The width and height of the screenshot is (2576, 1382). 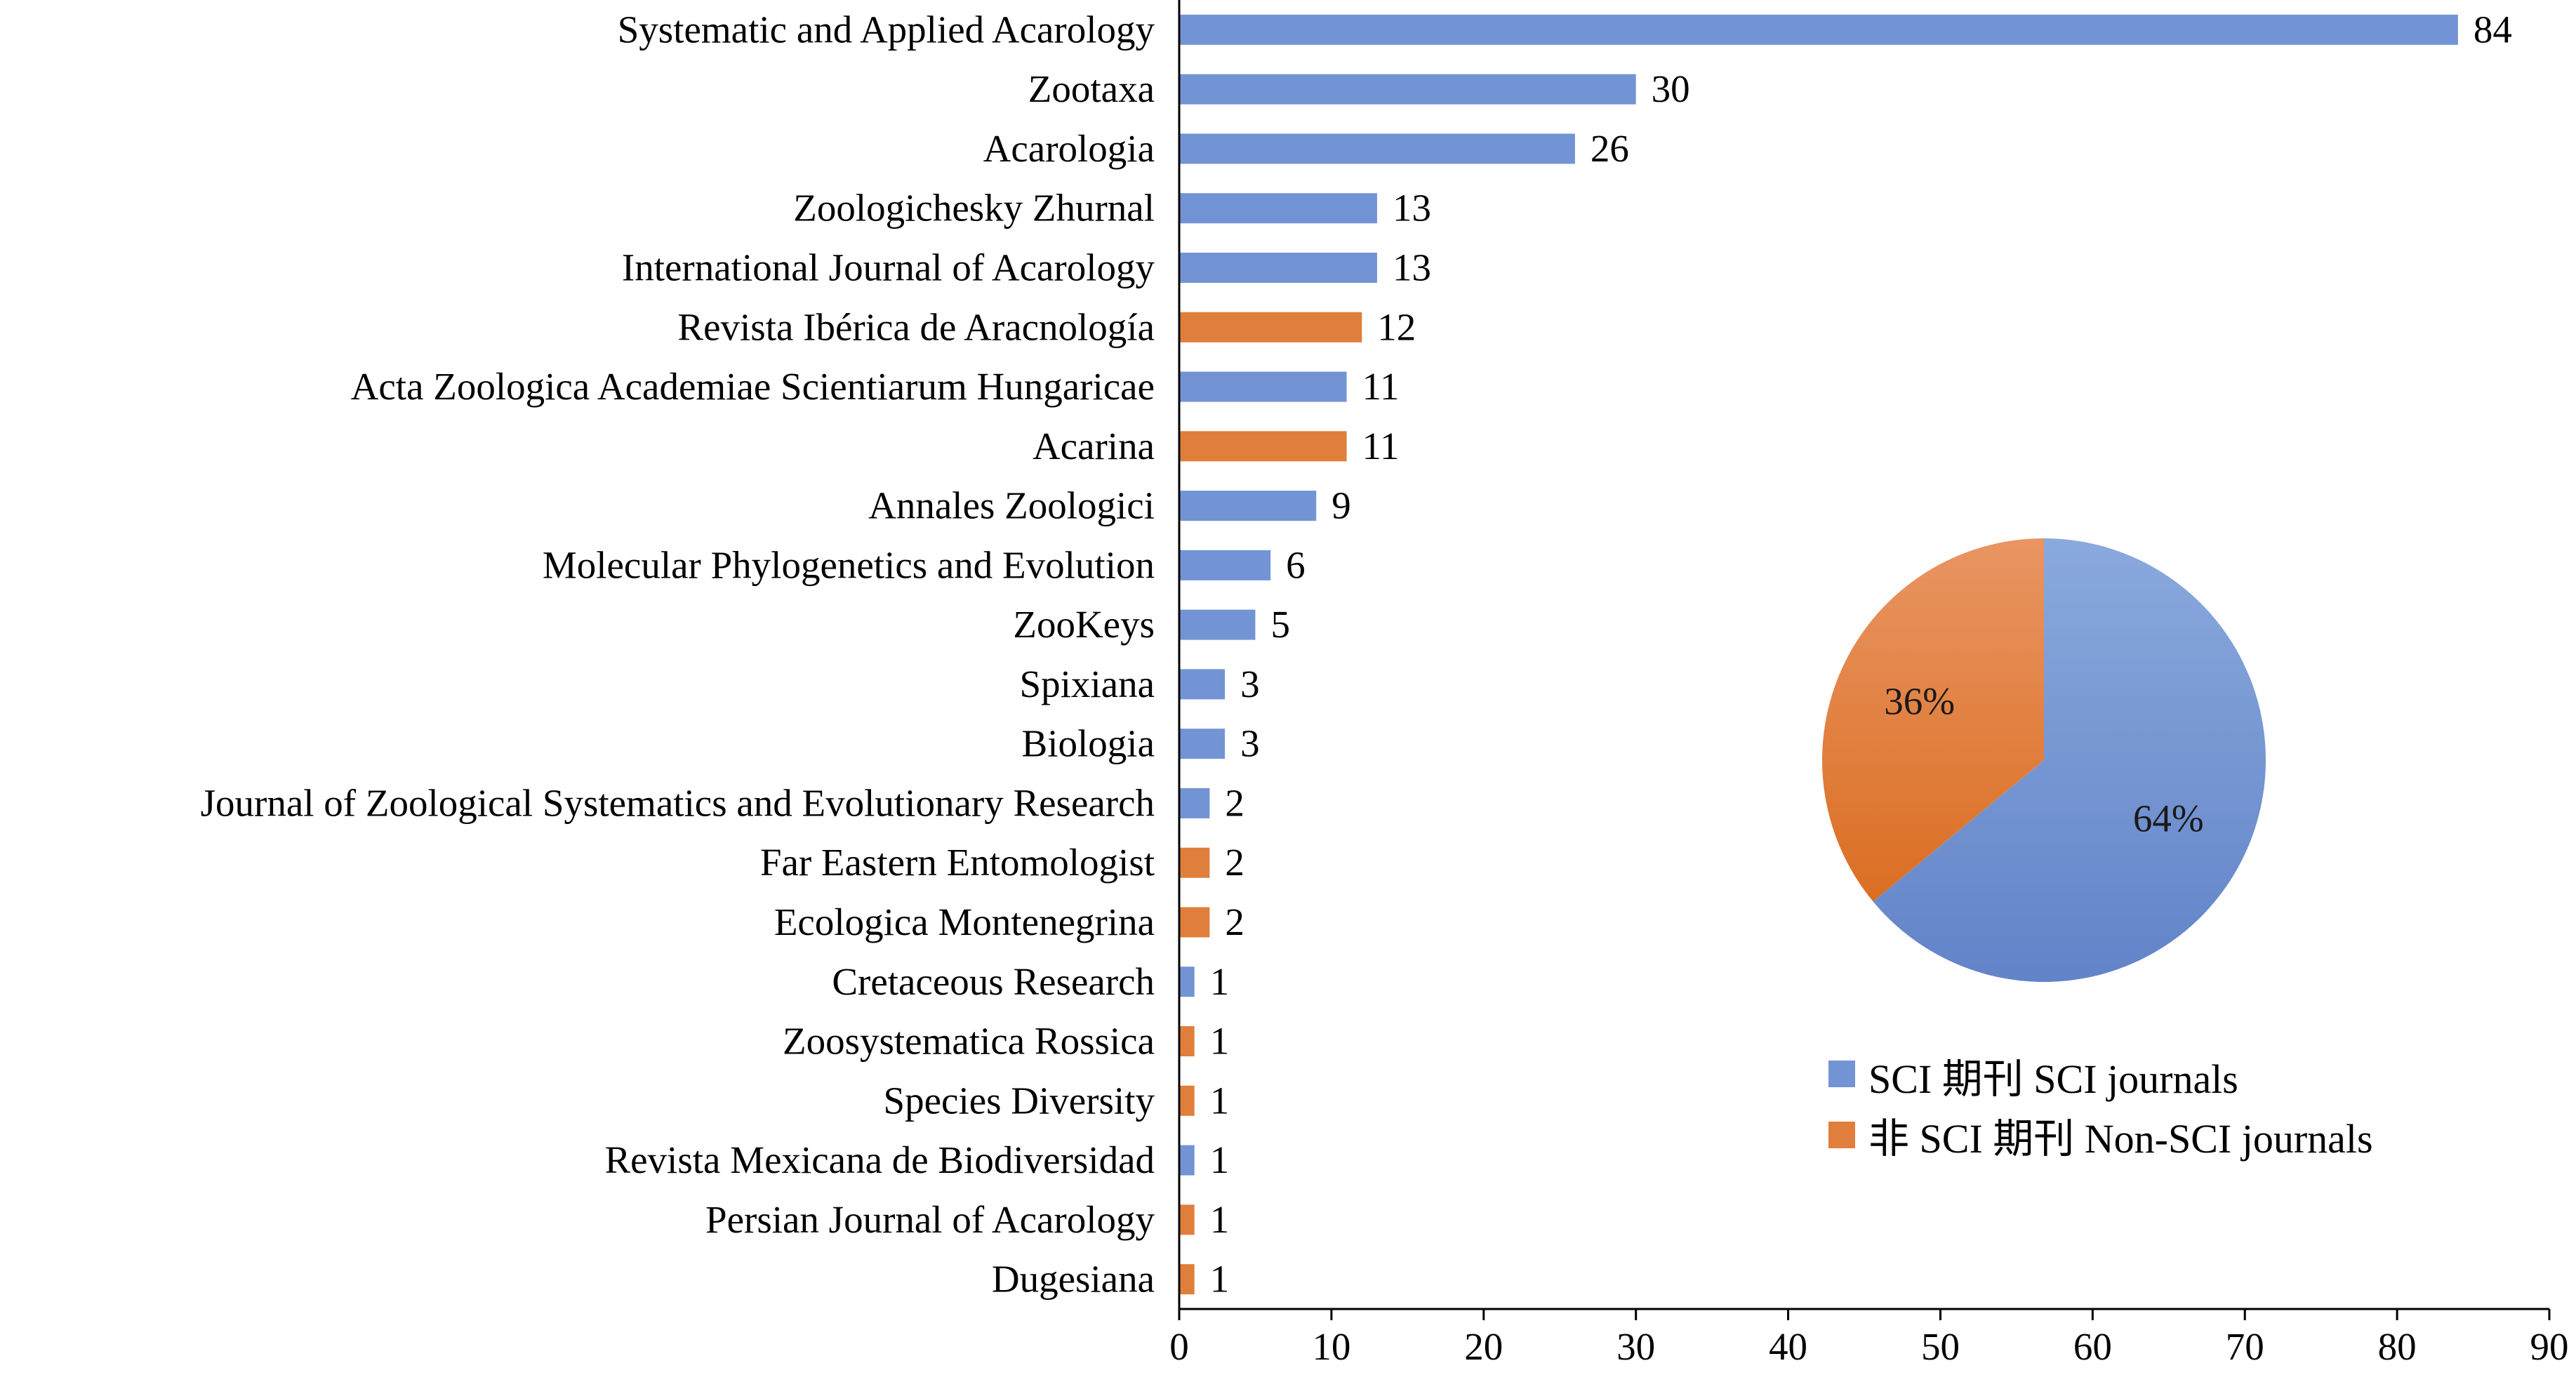 I want to click on category-label-22: Dugesiana, so click(x=1073, y=1279).